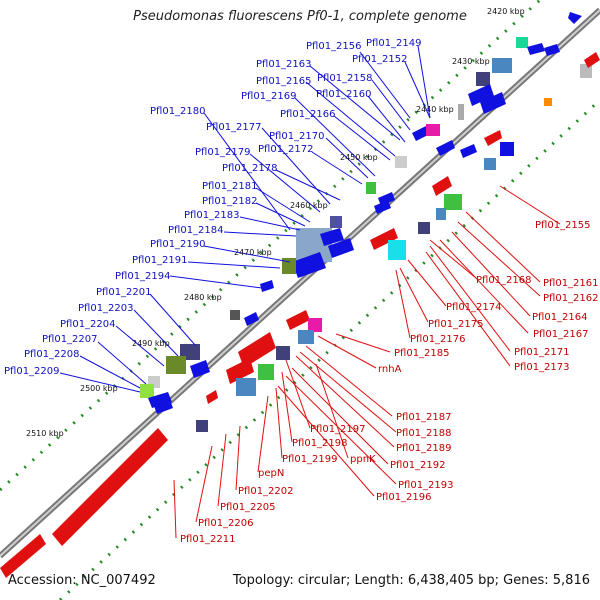 This screenshot has height=600, width=600. I want to click on reverse-gene-label: Pfl01_2188, so click(424, 433).